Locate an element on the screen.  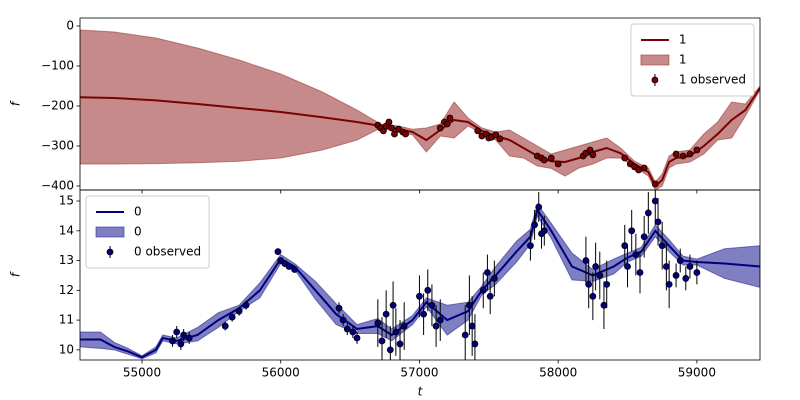
y-tick-label: 14 is located at coordinates (66, 230).